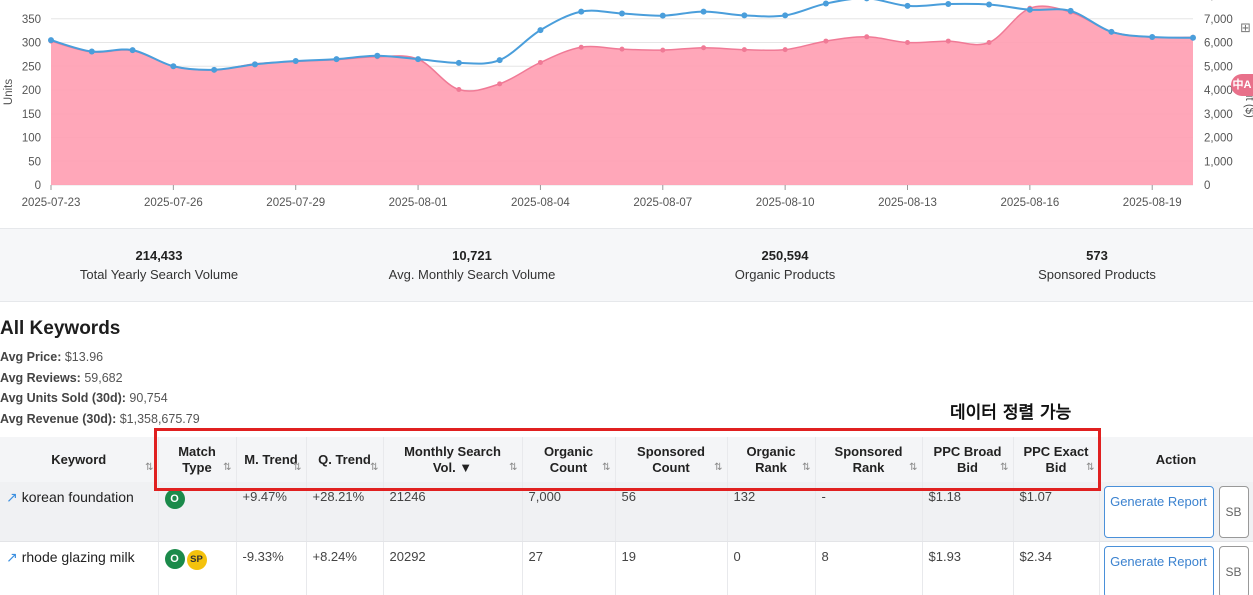 Image resolution: width=1253 pixels, height=595 pixels. Describe the element at coordinates (84, 398) in the screenshot. I see `avg-units-sold: Avg Units Sold (30d): 90,754` at that location.